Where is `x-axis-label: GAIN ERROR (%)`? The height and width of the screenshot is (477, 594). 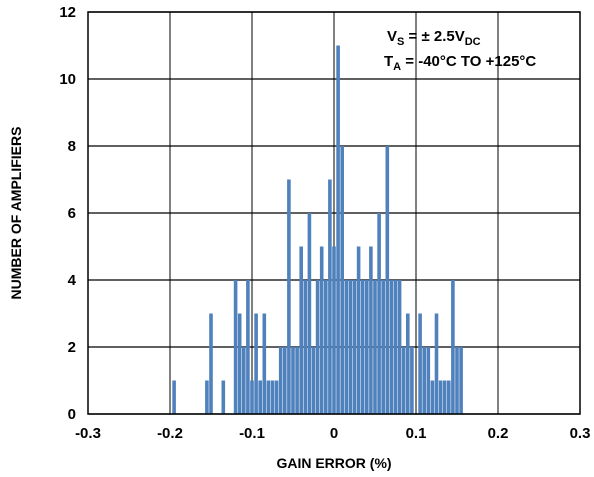 x-axis-label: GAIN ERROR (%) is located at coordinates (333, 463).